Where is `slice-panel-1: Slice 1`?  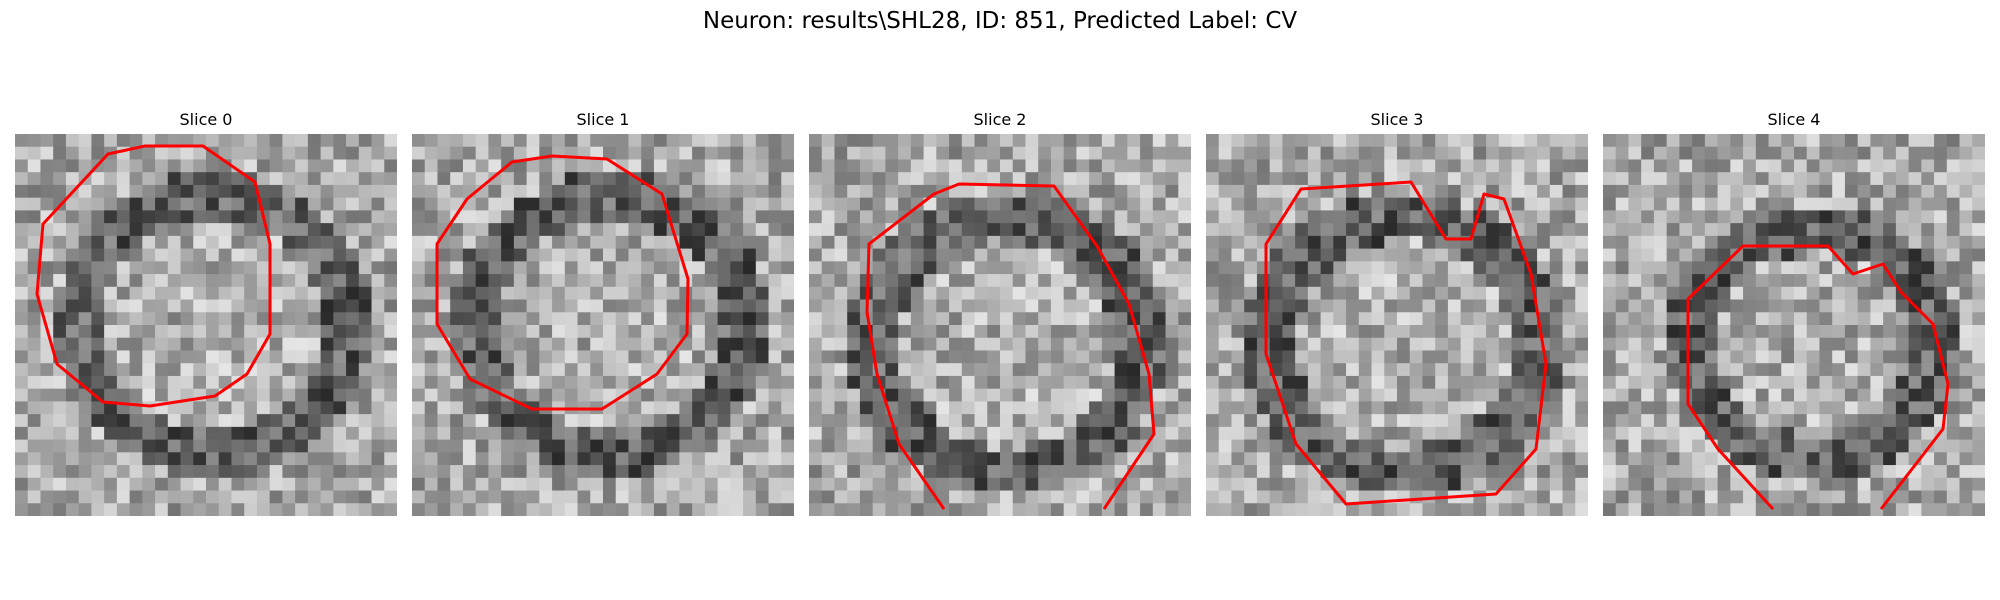
slice-panel-1: Slice 1 is located at coordinates (603, 313).